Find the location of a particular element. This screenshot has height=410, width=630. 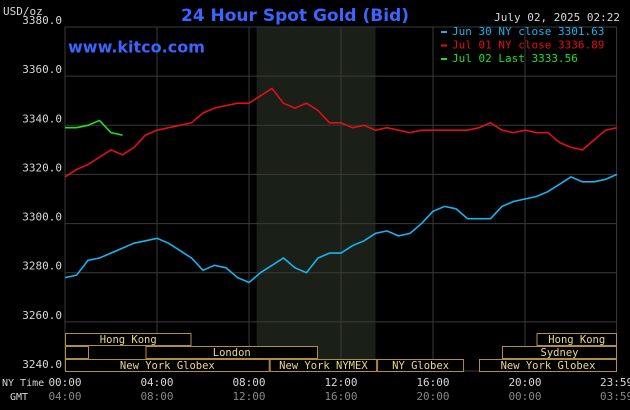

x-tick-label: 08:00 is located at coordinates (248, 382).